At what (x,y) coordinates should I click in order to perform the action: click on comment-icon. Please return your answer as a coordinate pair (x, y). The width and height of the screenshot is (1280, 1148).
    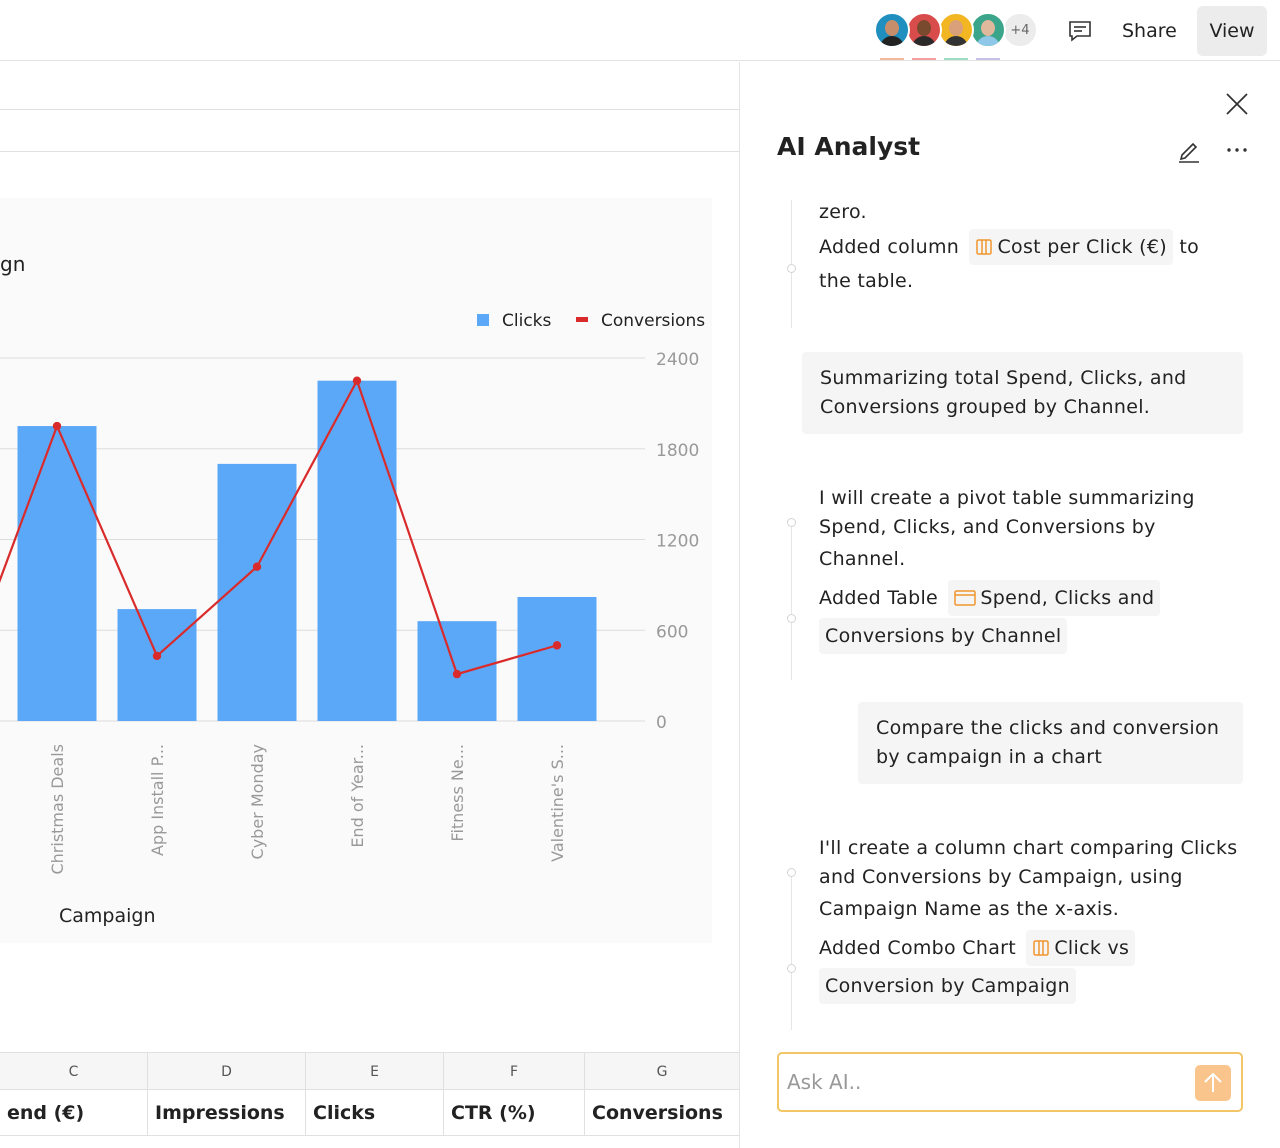
    Looking at the image, I should click on (1080, 31).